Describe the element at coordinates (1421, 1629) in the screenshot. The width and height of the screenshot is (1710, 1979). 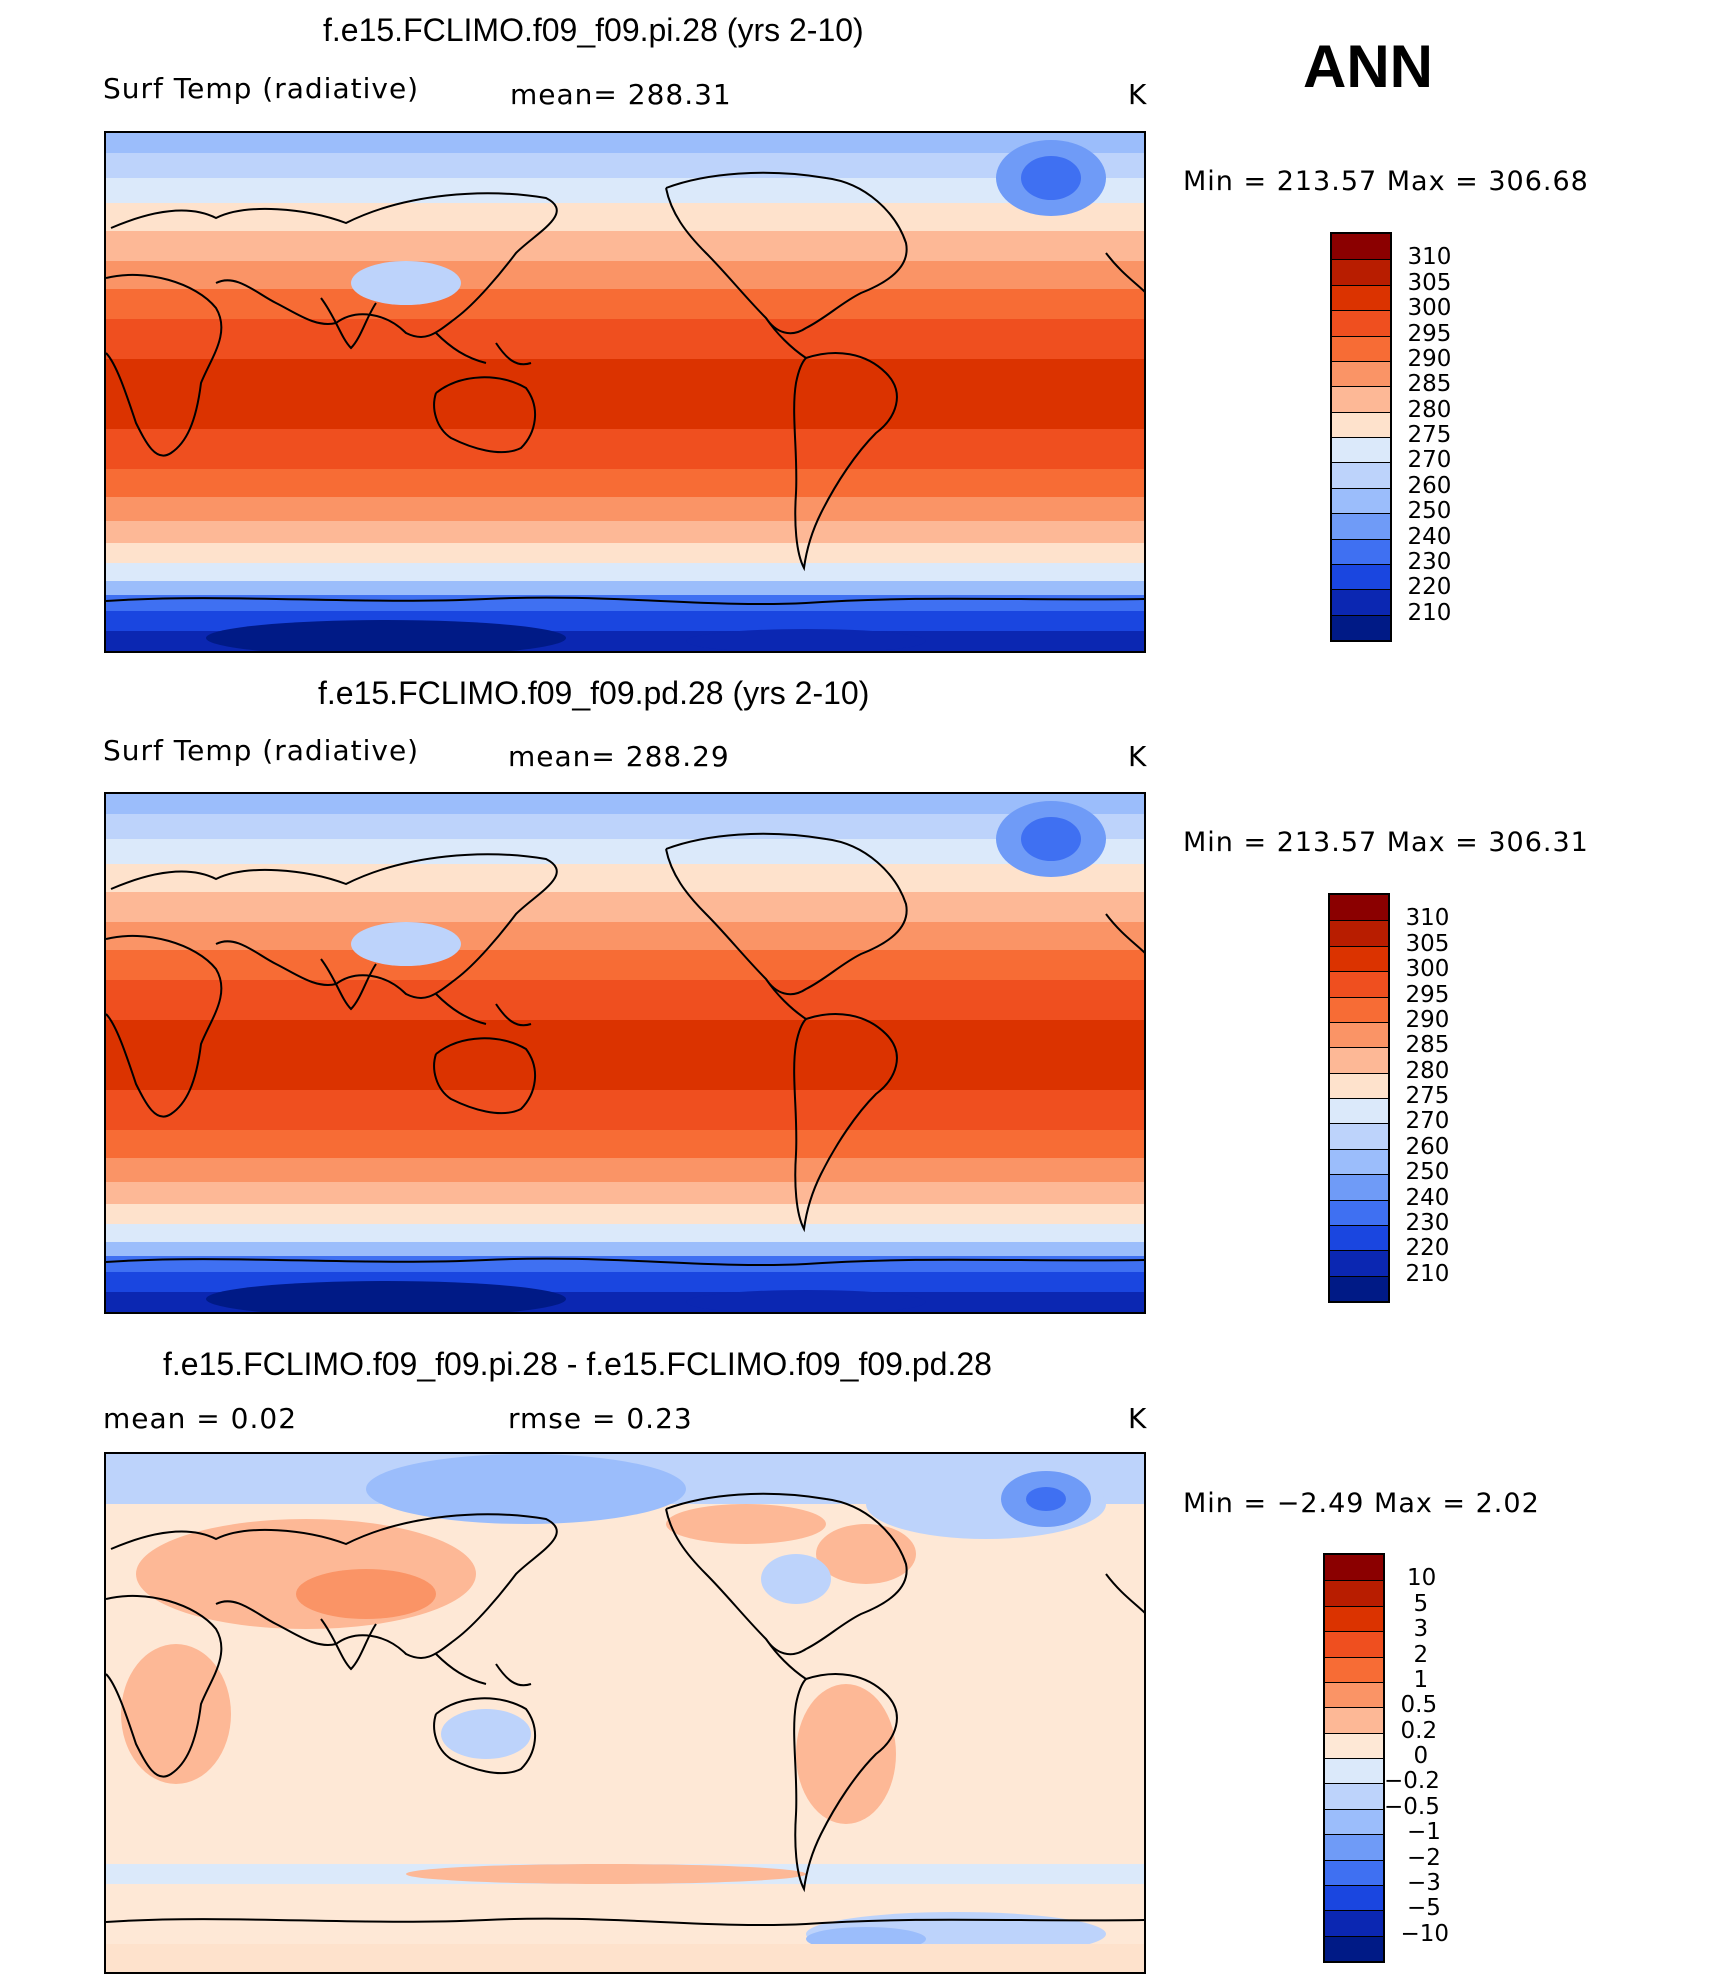
I see `colorbar-label: 3` at that location.